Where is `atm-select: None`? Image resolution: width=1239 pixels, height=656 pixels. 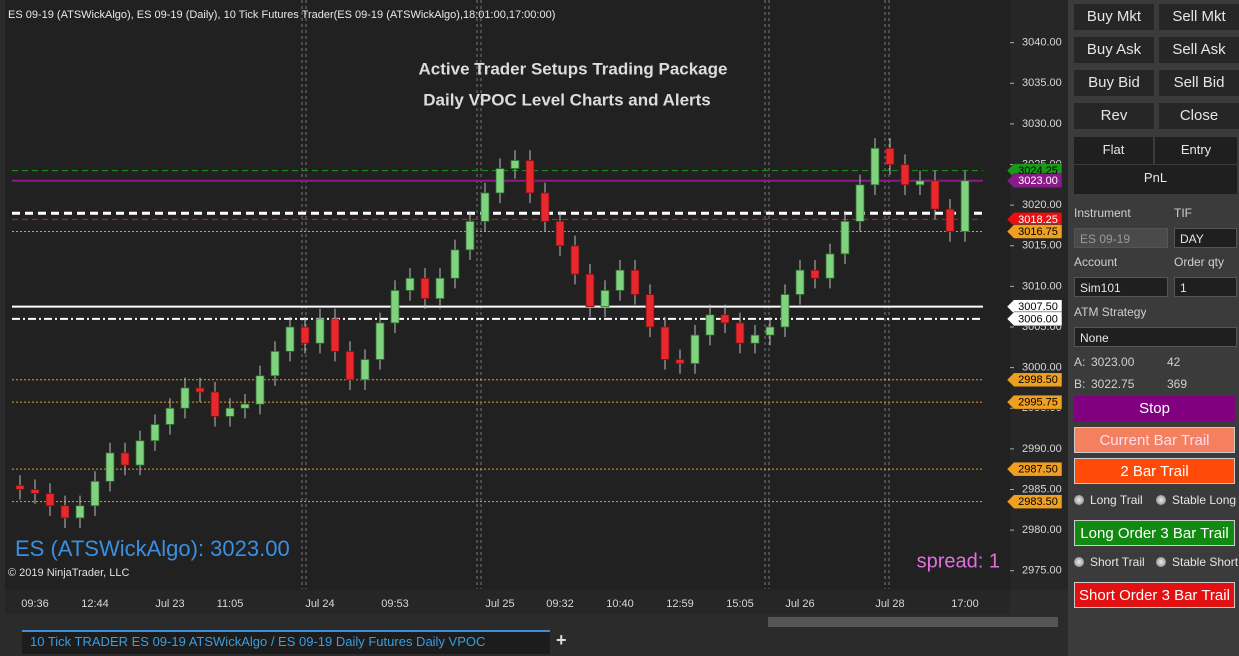 atm-select: None is located at coordinates (1155, 337).